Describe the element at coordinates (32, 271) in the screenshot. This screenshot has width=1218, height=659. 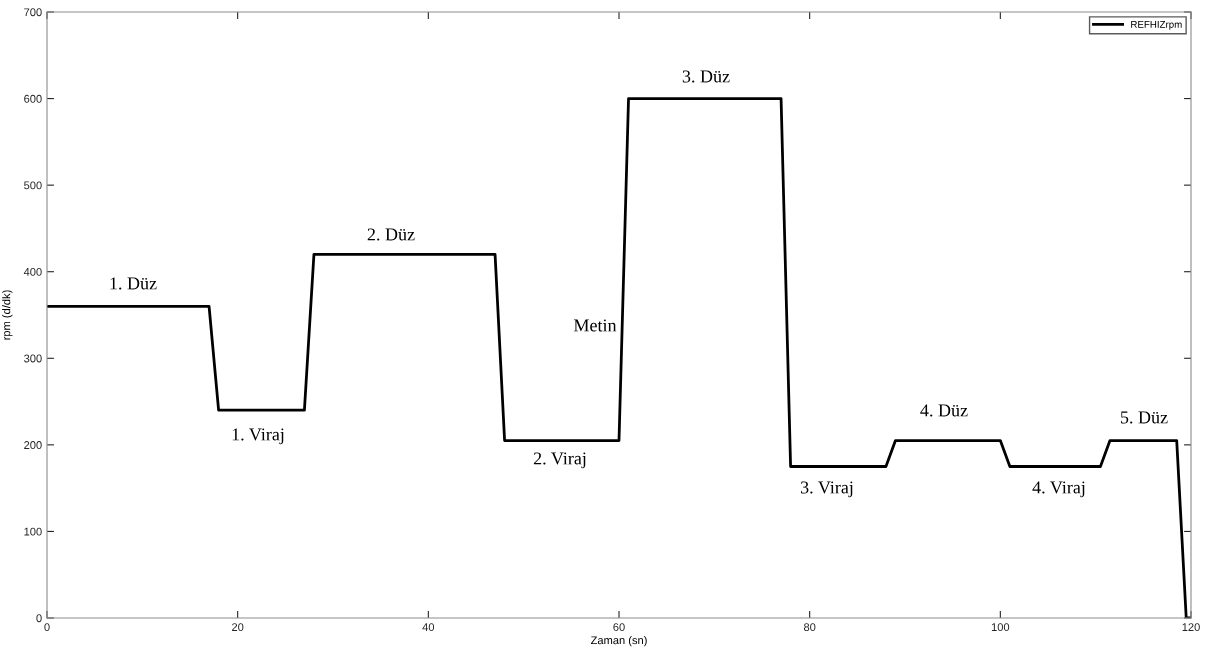
I see `y-tick-label: 400` at that location.